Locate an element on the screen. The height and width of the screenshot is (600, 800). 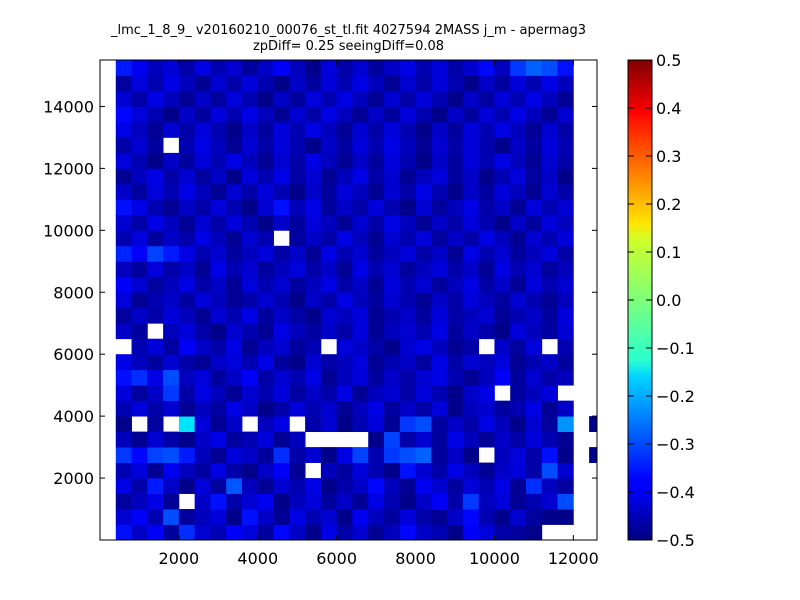
colorbar-tick-label: −0.3 is located at coordinates (675, 444).